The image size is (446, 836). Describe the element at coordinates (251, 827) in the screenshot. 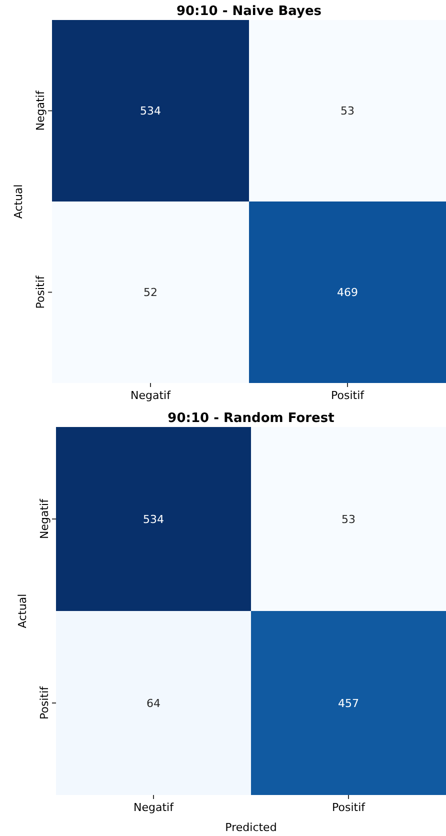

I see `x-axis-title: Predicted` at that location.